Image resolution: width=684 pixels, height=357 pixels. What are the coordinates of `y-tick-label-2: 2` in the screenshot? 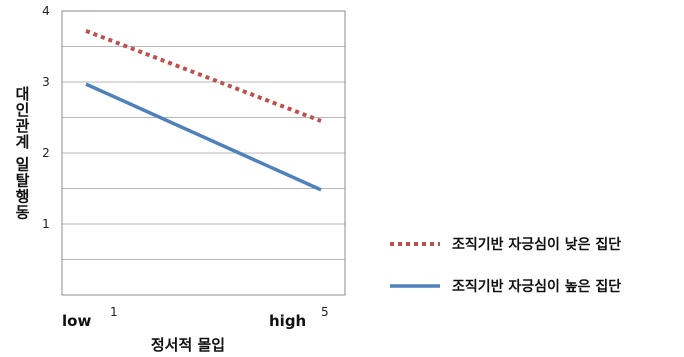 It's located at (46, 153).